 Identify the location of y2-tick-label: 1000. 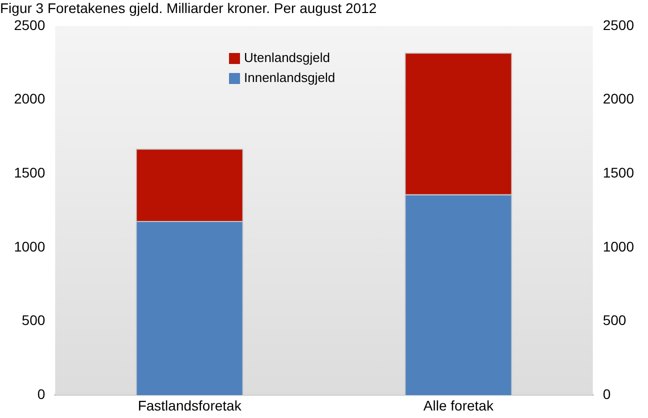
(618, 246).